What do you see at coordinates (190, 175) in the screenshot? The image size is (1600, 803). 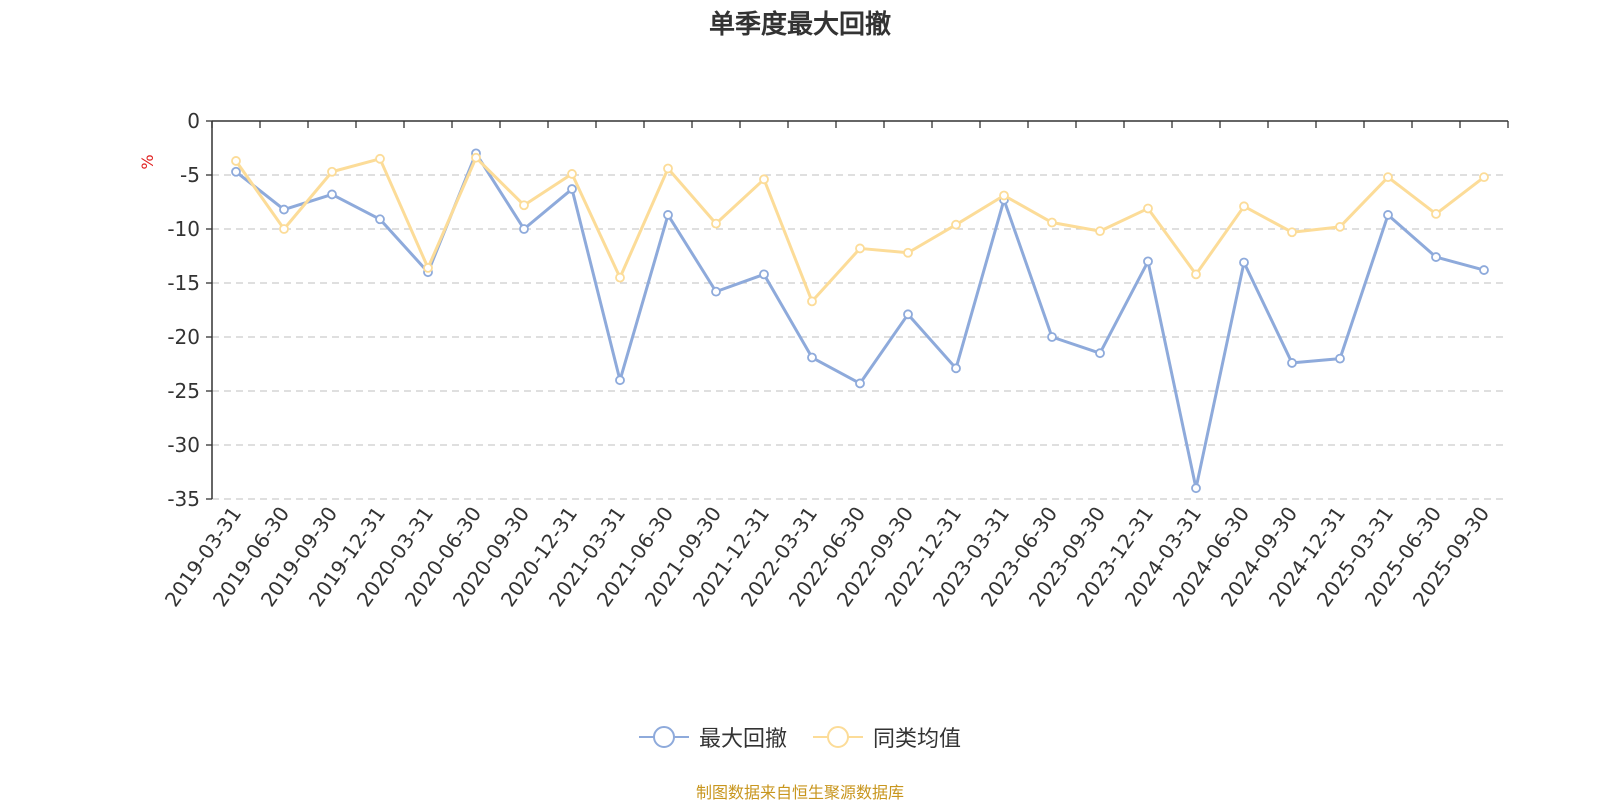 I see `y-tick-label: -5` at bounding box center [190, 175].